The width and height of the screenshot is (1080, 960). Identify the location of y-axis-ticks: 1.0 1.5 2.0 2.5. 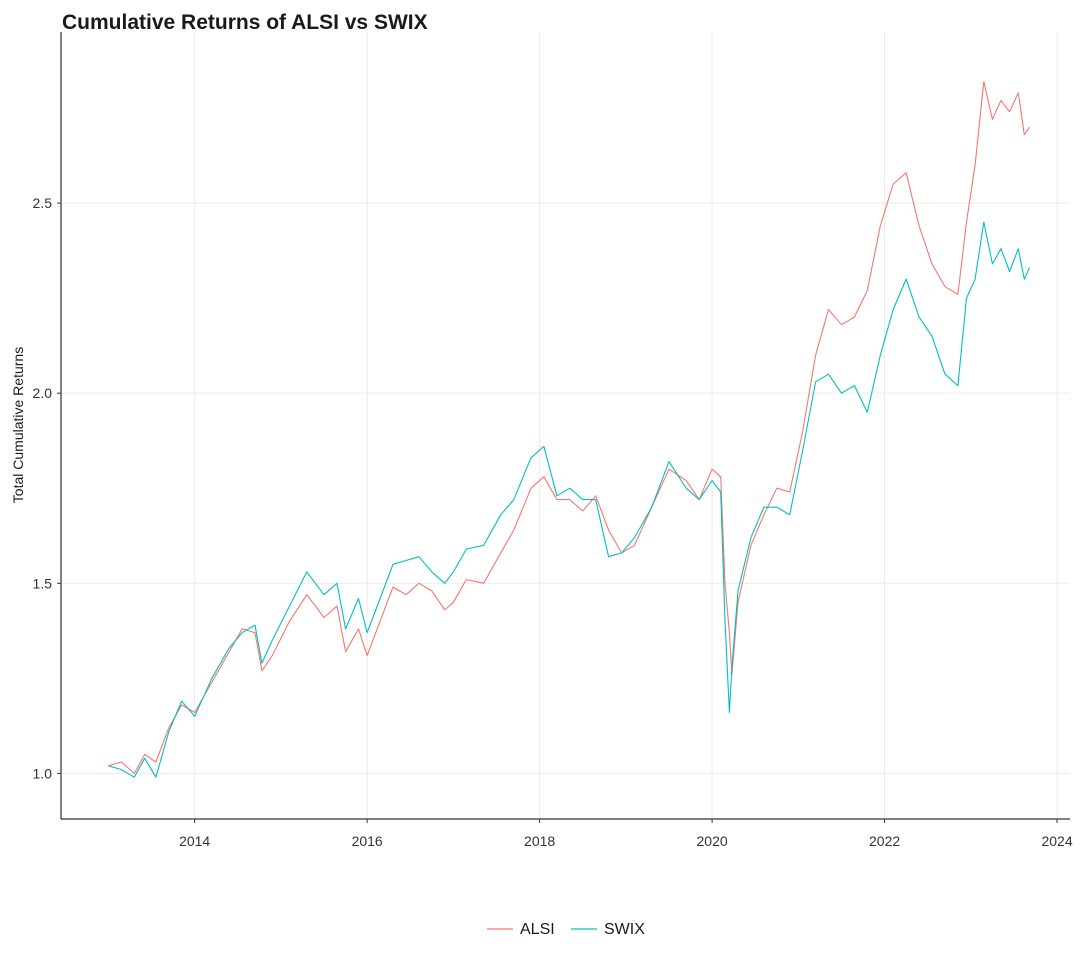
(47, 488).